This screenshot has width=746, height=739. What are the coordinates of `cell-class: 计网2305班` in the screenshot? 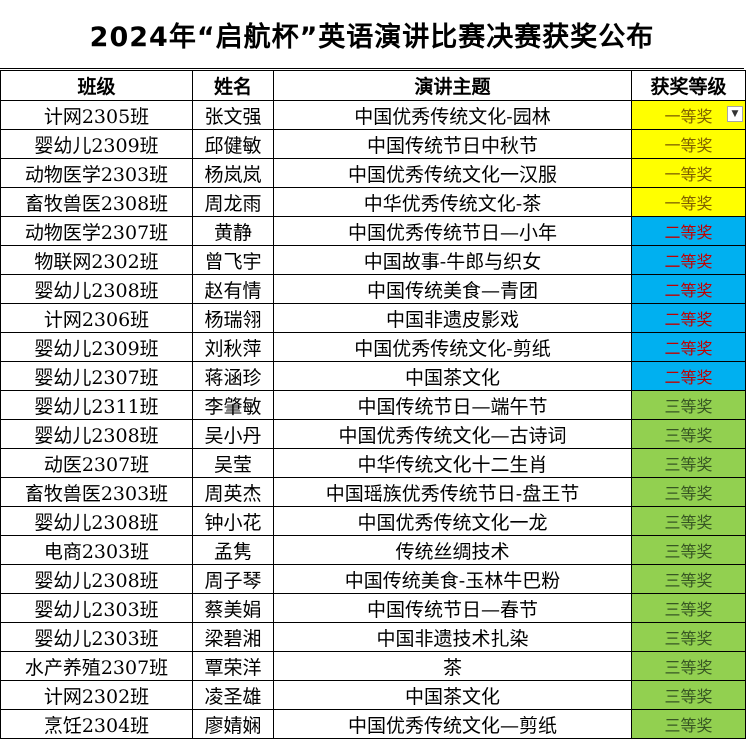 It's located at (96, 115).